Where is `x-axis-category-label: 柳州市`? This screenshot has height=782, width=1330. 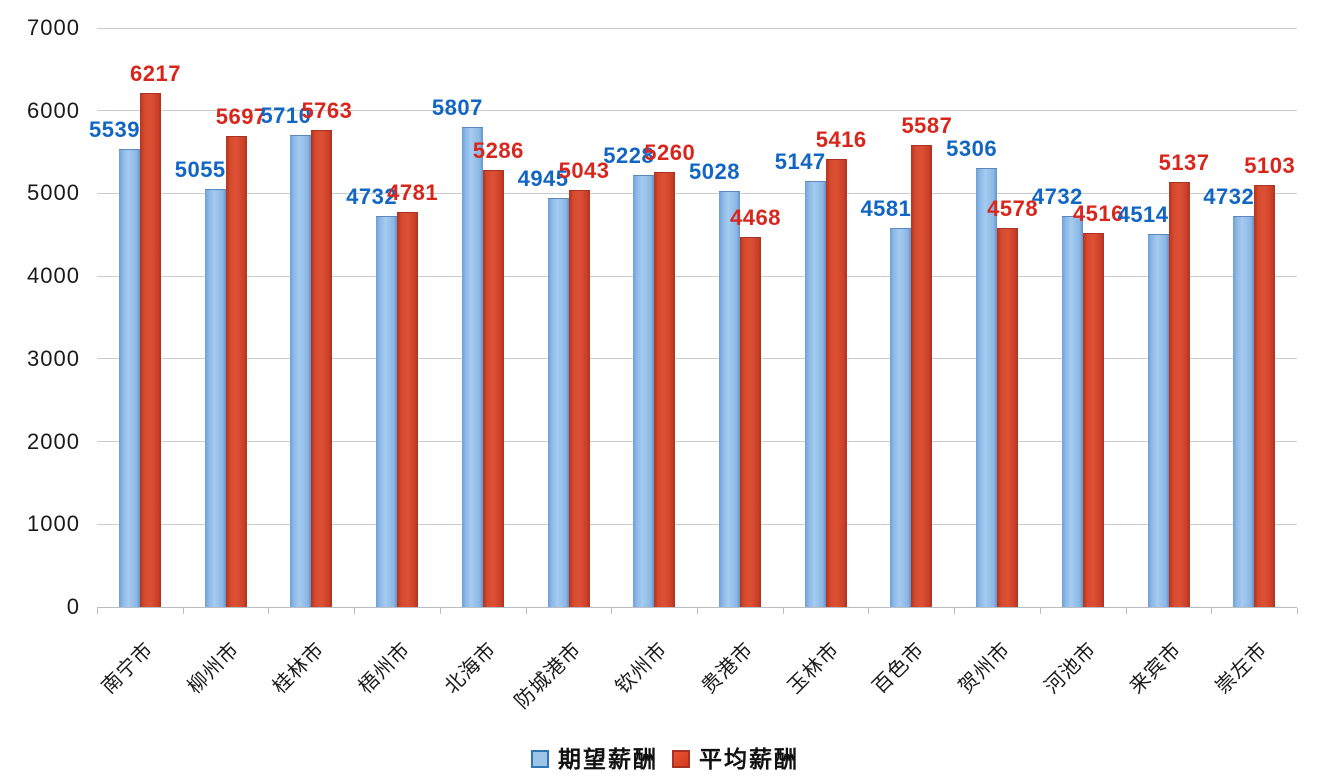
x-axis-category-label: 柳州市 is located at coordinates (213, 668).